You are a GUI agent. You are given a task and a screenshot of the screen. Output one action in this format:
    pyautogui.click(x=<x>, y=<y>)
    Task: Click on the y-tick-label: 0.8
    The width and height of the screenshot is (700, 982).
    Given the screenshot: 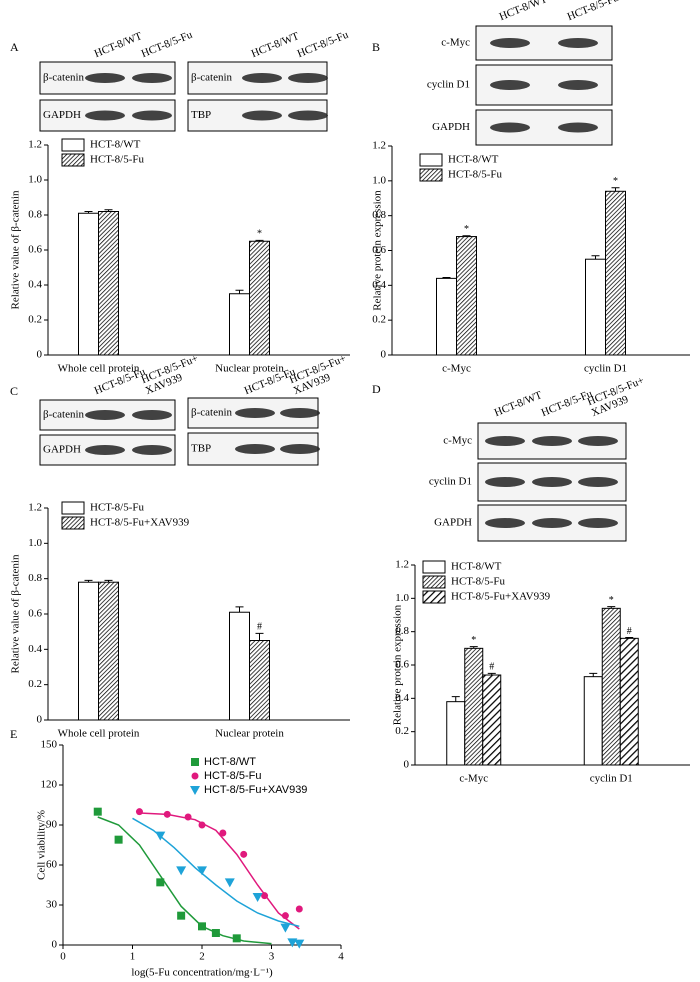 What is the action you would take?
    pyautogui.click(x=35, y=578)
    